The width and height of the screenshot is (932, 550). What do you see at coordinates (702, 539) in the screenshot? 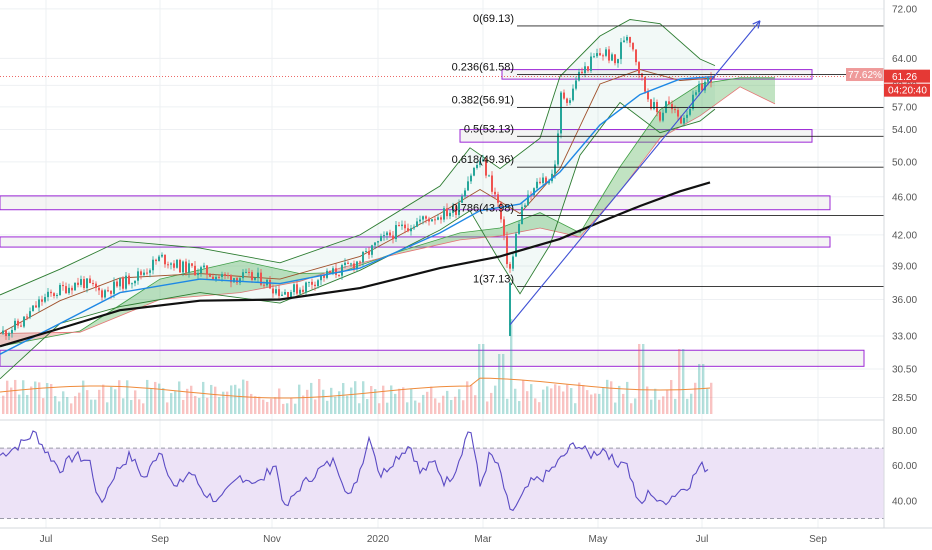
I see `time-tick-label: Jul` at bounding box center [702, 539].